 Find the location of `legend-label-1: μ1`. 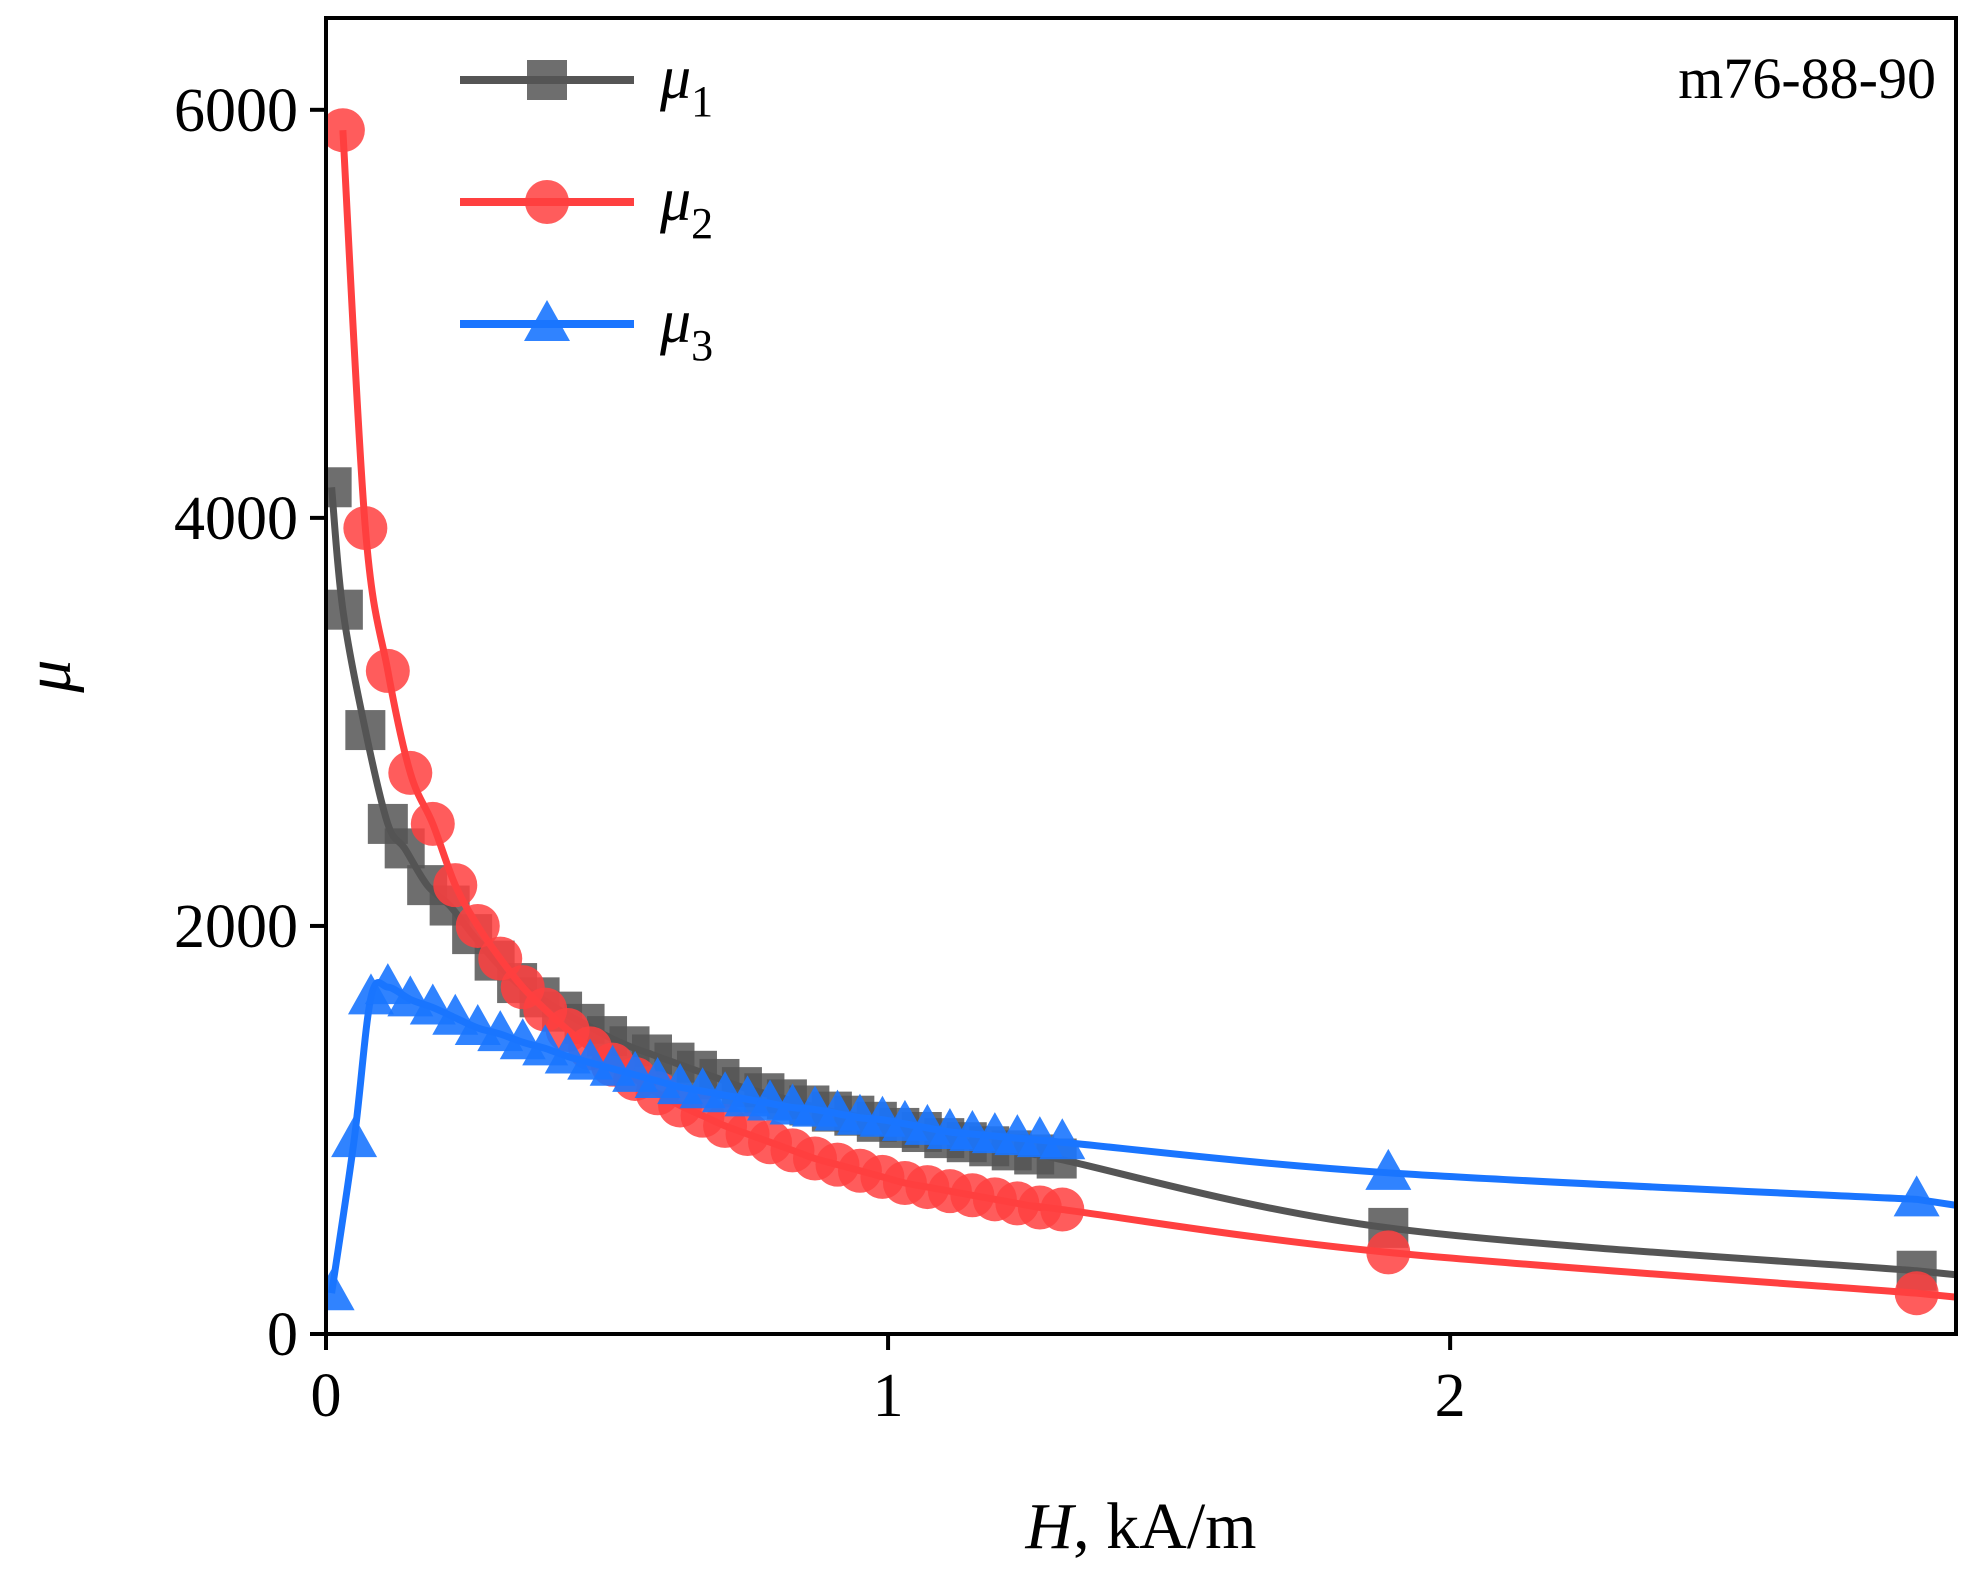

legend-label-1: μ1 is located at coordinates (686, 85).